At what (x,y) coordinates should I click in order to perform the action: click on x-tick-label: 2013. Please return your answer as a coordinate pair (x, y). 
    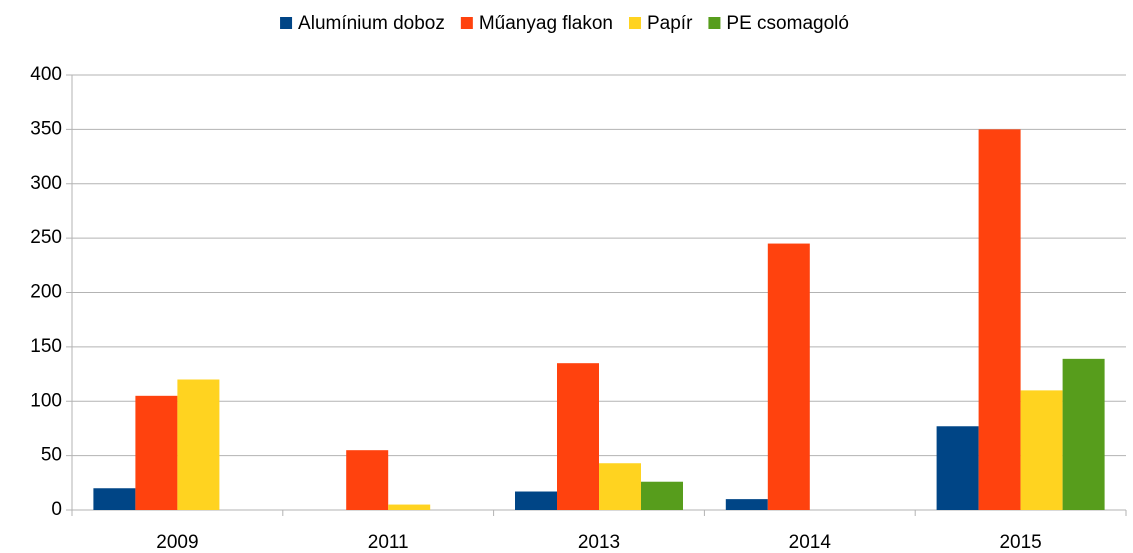
    Looking at the image, I should click on (599, 542).